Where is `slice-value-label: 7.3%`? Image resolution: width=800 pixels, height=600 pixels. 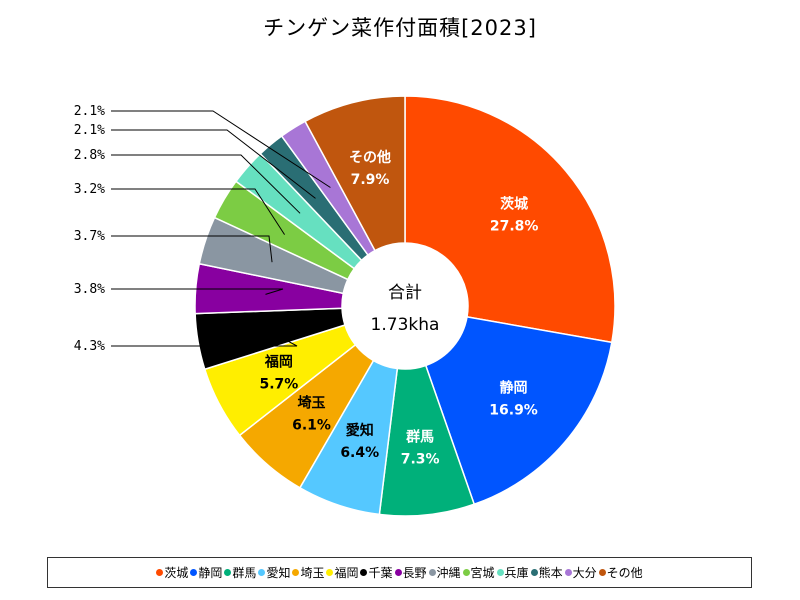 slice-value-label: 7.3% is located at coordinates (420, 460).